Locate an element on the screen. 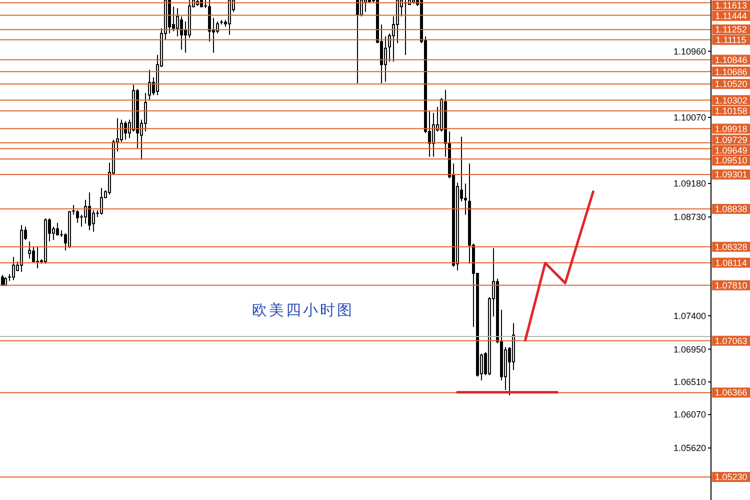 Image resolution: width=750 pixels, height=500 pixels. ref-line-label: 1.11252 is located at coordinates (731, 29).